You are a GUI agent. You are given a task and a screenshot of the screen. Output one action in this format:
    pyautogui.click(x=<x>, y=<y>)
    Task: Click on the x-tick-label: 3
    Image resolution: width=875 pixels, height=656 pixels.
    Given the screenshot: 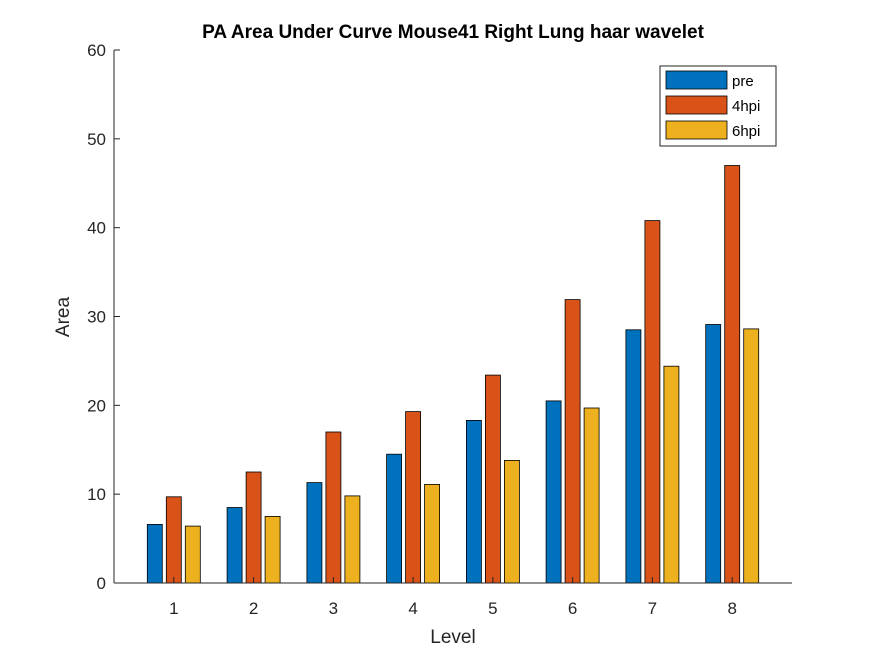 What is the action you would take?
    pyautogui.click(x=333, y=608)
    